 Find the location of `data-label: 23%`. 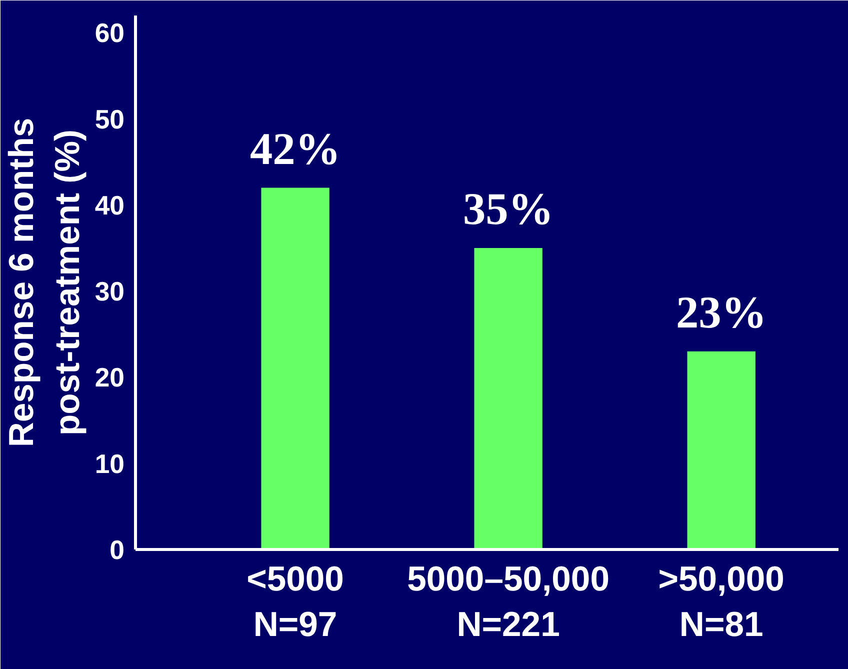

data-label: 23% is located at coordinates (721, 312).